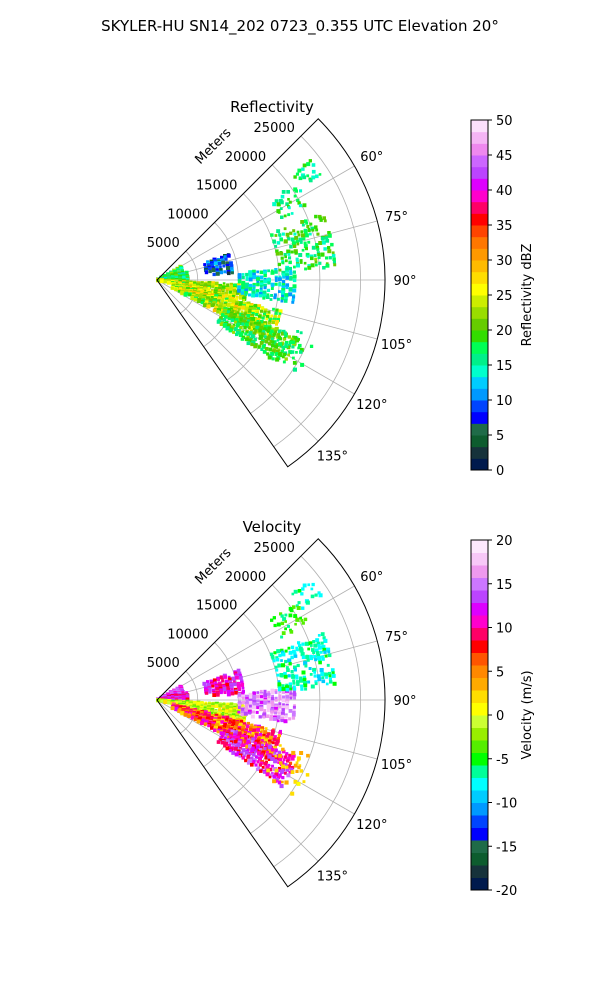 This screenshot has height=1000, width=600. Describe the element at coordinates (245, 577) in the screenshot. I see `radial-tick-label: 20000` at that location.